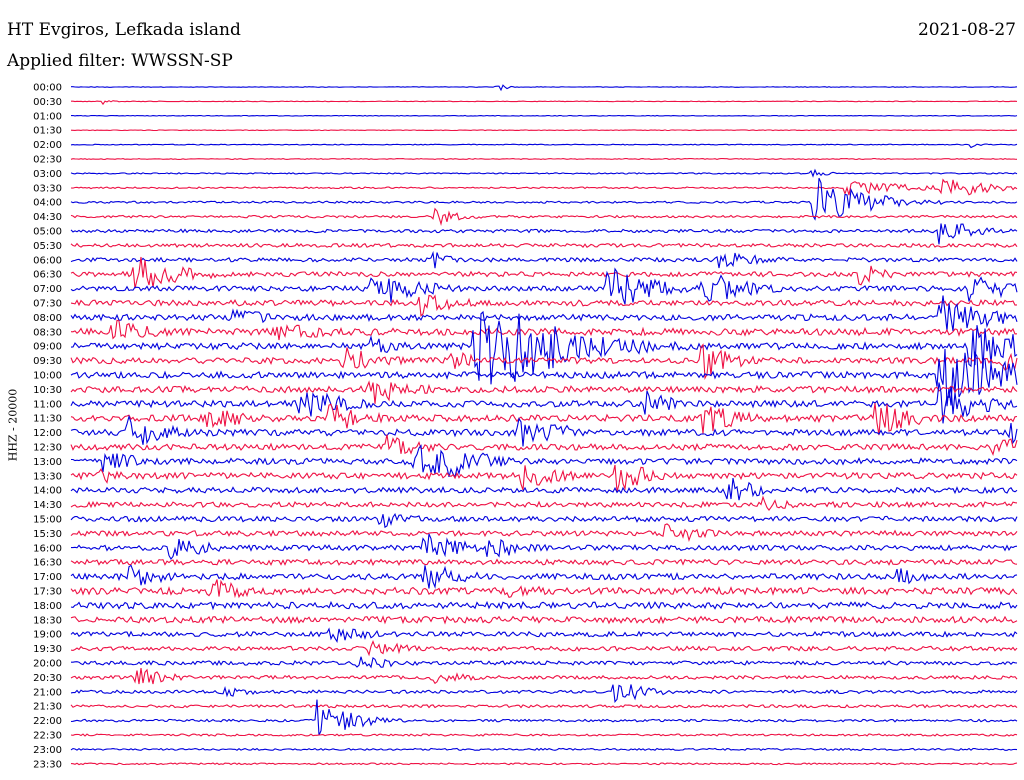  Describe the element at coordinates (47, 174) in the screenshot. I see `row-time-label: 03:00` at that location.